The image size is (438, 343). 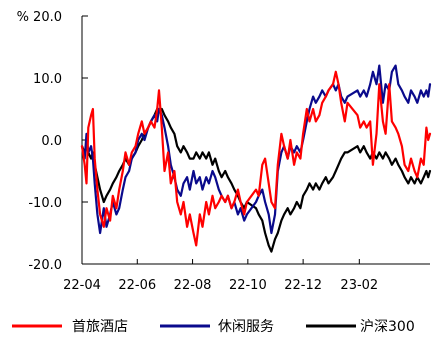 I want to click on x-axis: 22-04 22-06 22-08 22-10 22-12 23-02, so click(x=246, y=276).